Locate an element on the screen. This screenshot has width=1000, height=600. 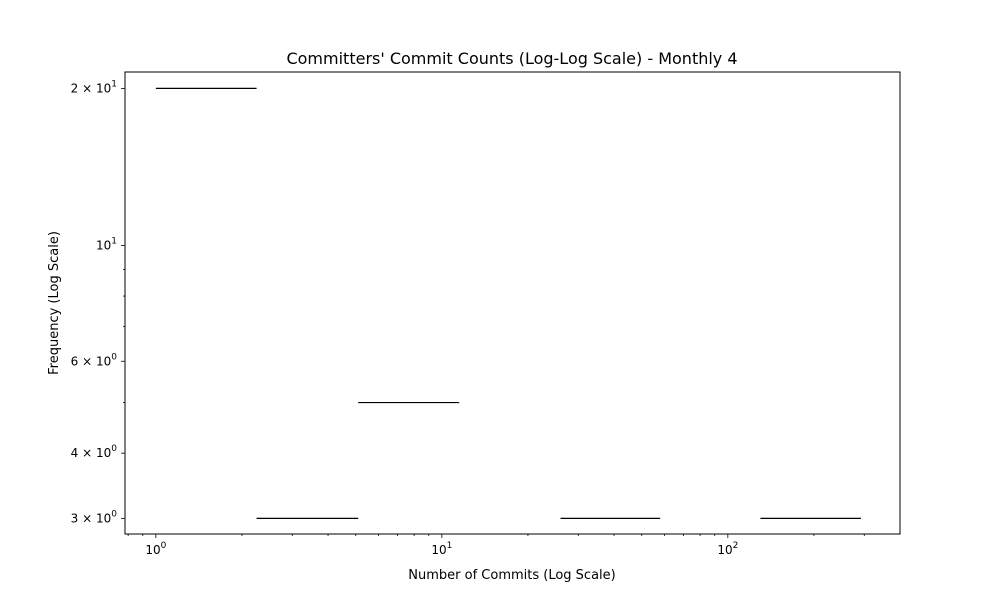
y-tick-label-5: 3 × 100 is located at coordinates (94, 517).